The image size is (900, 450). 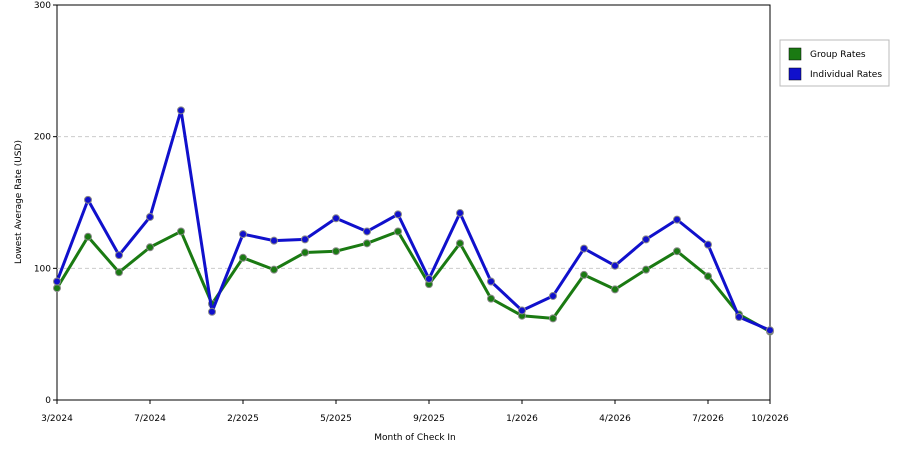 What do you see at coordinates (150, 419) in the screenshot?
I see `x-tick-label: 7/2024` at bounding box center [150, 419].